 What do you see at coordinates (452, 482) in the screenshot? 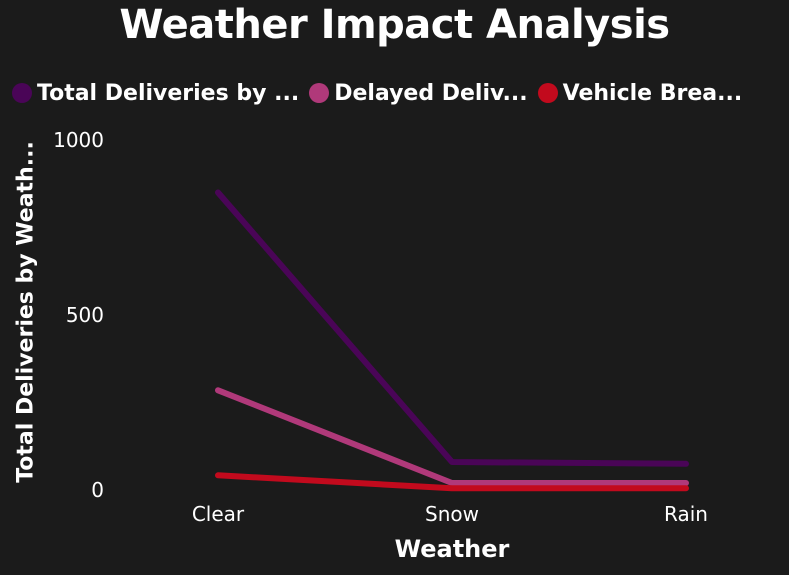
I see `series-line-vehicle-breakdowns` at bounding box center [452, 482].